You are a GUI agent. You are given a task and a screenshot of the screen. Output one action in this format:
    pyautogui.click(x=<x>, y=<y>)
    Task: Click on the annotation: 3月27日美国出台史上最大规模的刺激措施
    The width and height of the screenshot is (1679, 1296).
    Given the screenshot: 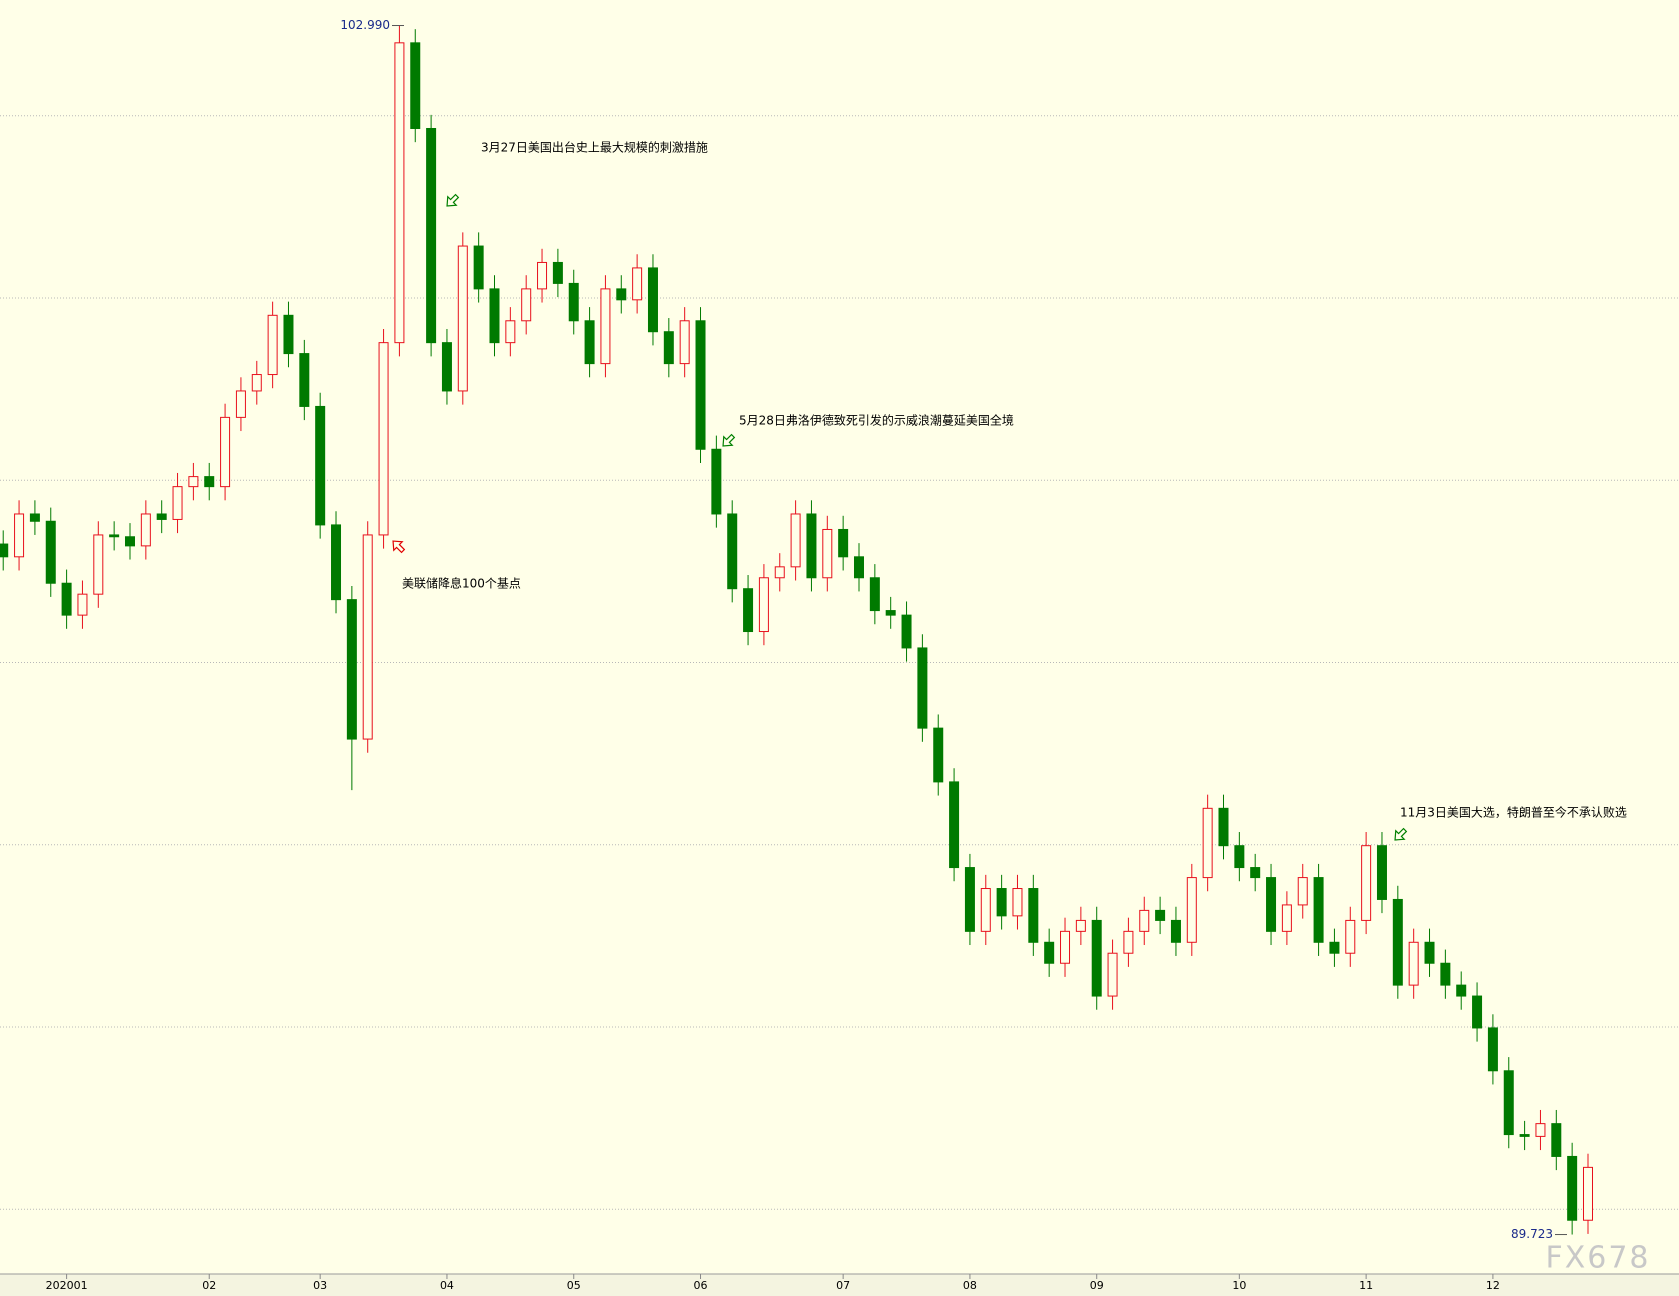 What is the action you would take?
    pyautogui.click(x=594, y=147)
    